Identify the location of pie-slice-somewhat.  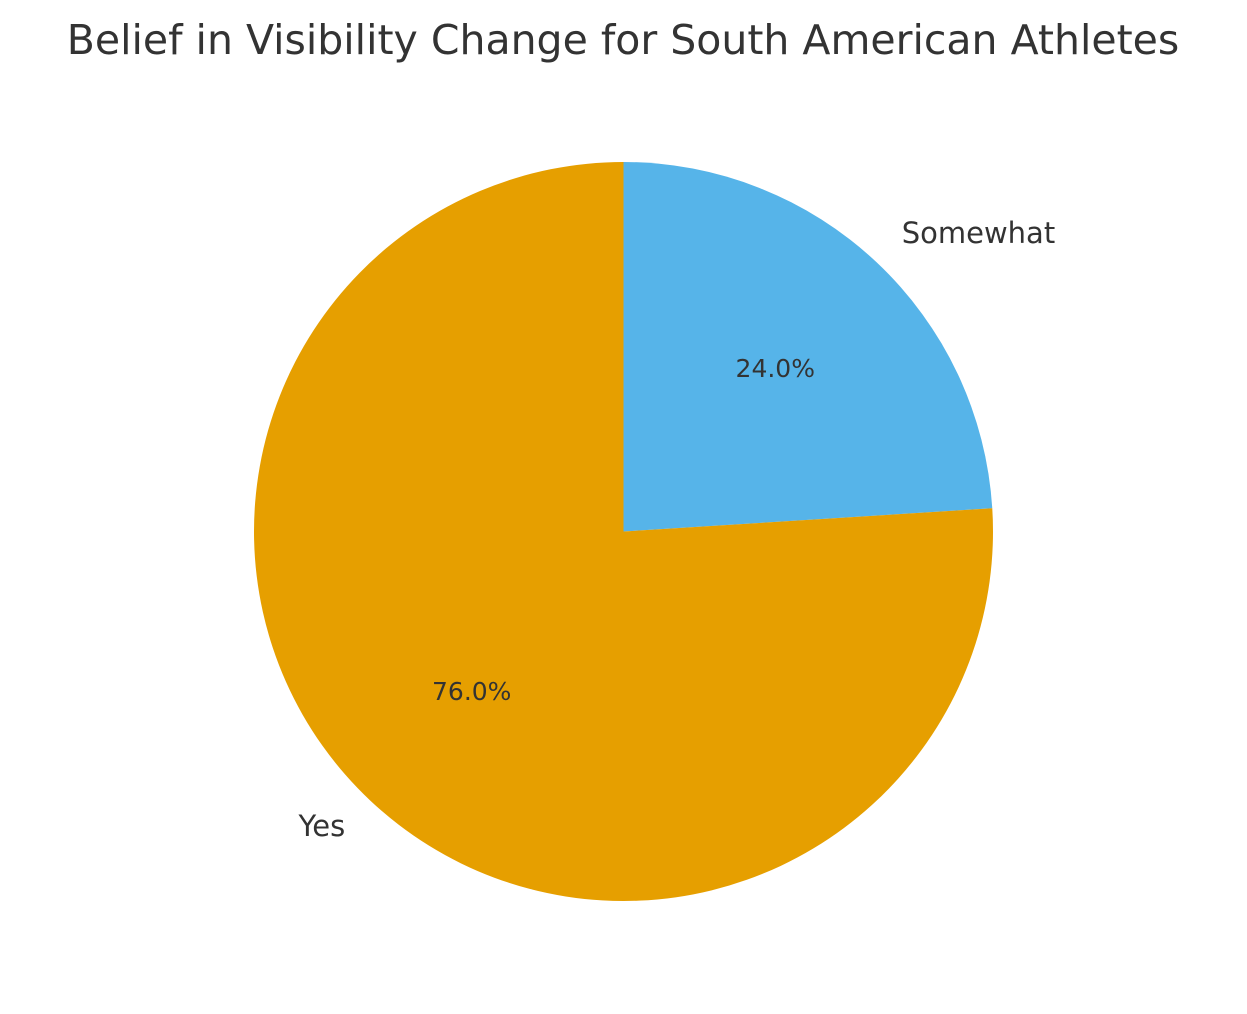
(808, 347).